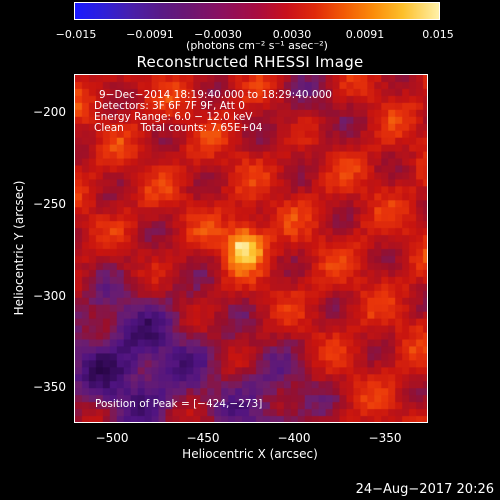 The height and width of the screenshot is (500, 500). What do you see at coordinates (178, 128) in the screenshot?
I see `info-counts: Clean Total counts: 7.65E+04` at bounding box center [178, 128].